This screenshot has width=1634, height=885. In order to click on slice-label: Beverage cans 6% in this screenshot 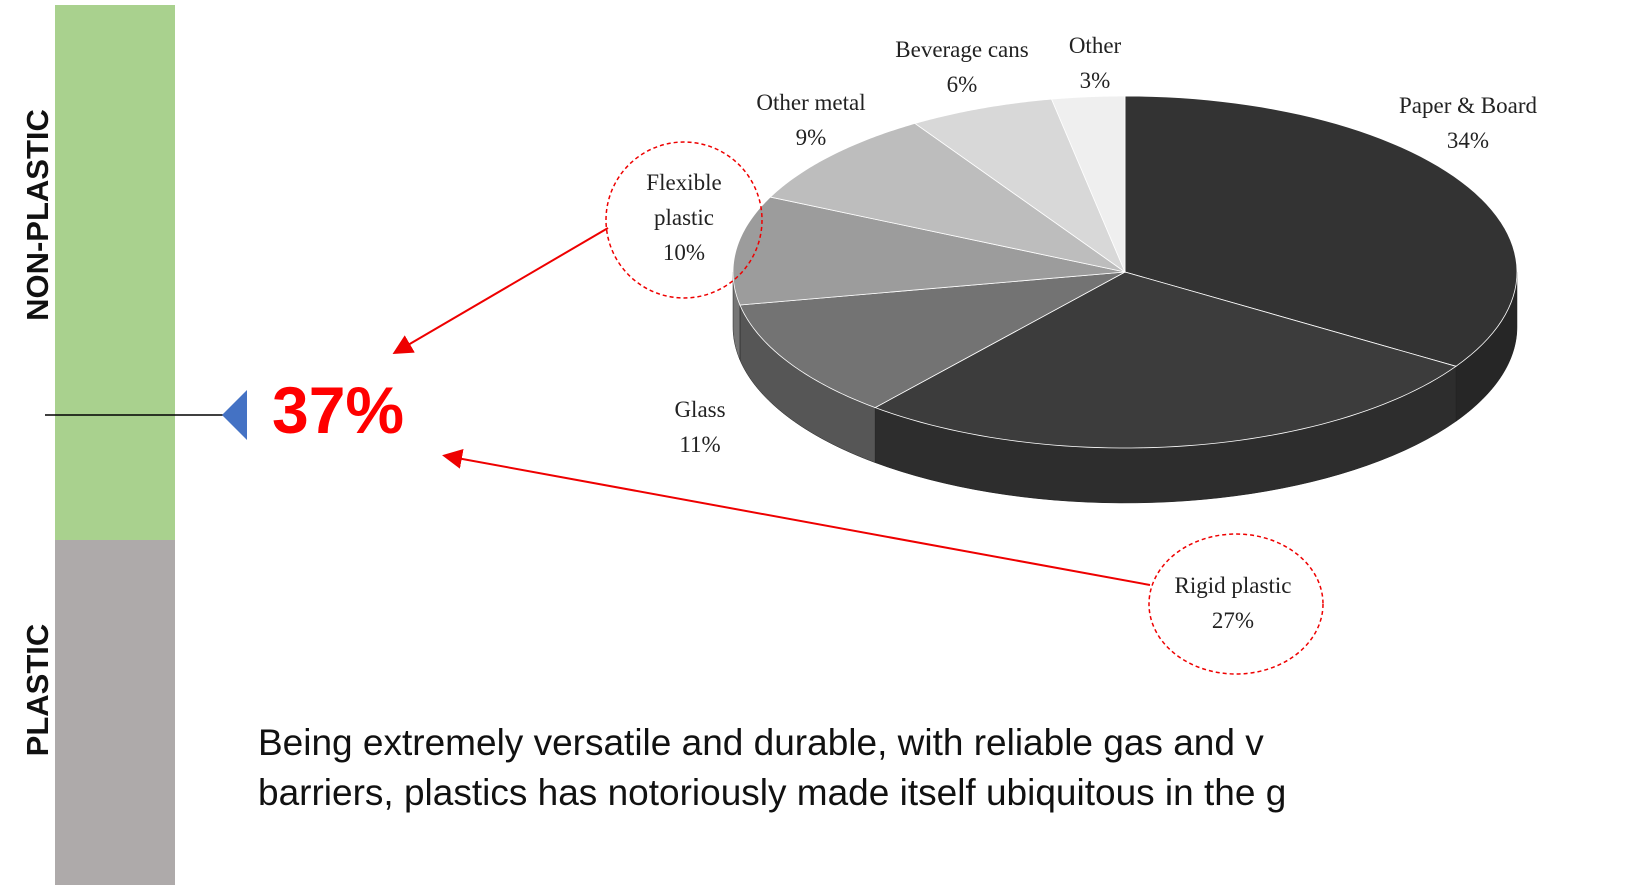, I will do `click(962, 67)`.